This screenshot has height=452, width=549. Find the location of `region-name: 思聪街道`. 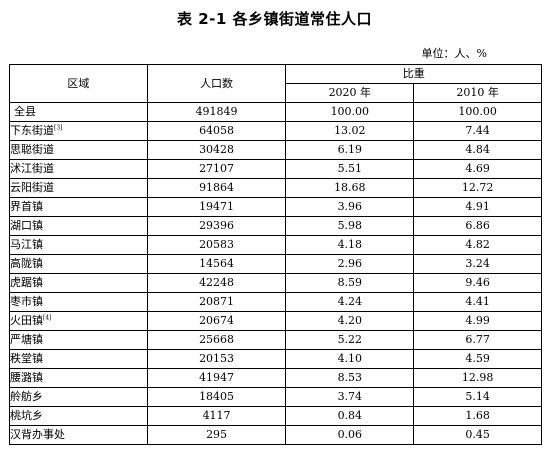

region-name: 思聪街道 is located at coordinates (32, 149).